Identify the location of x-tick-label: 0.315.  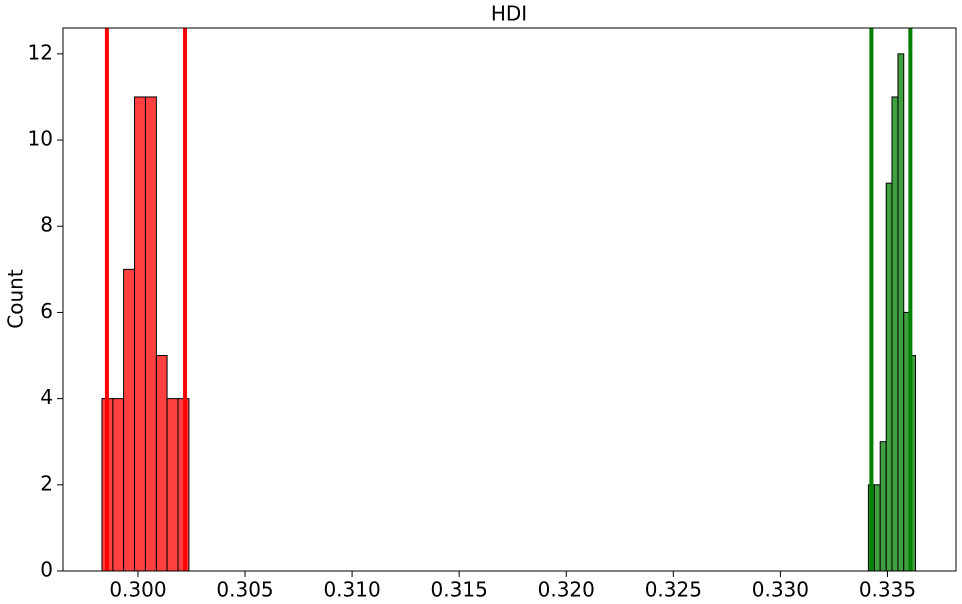
(459, 590).